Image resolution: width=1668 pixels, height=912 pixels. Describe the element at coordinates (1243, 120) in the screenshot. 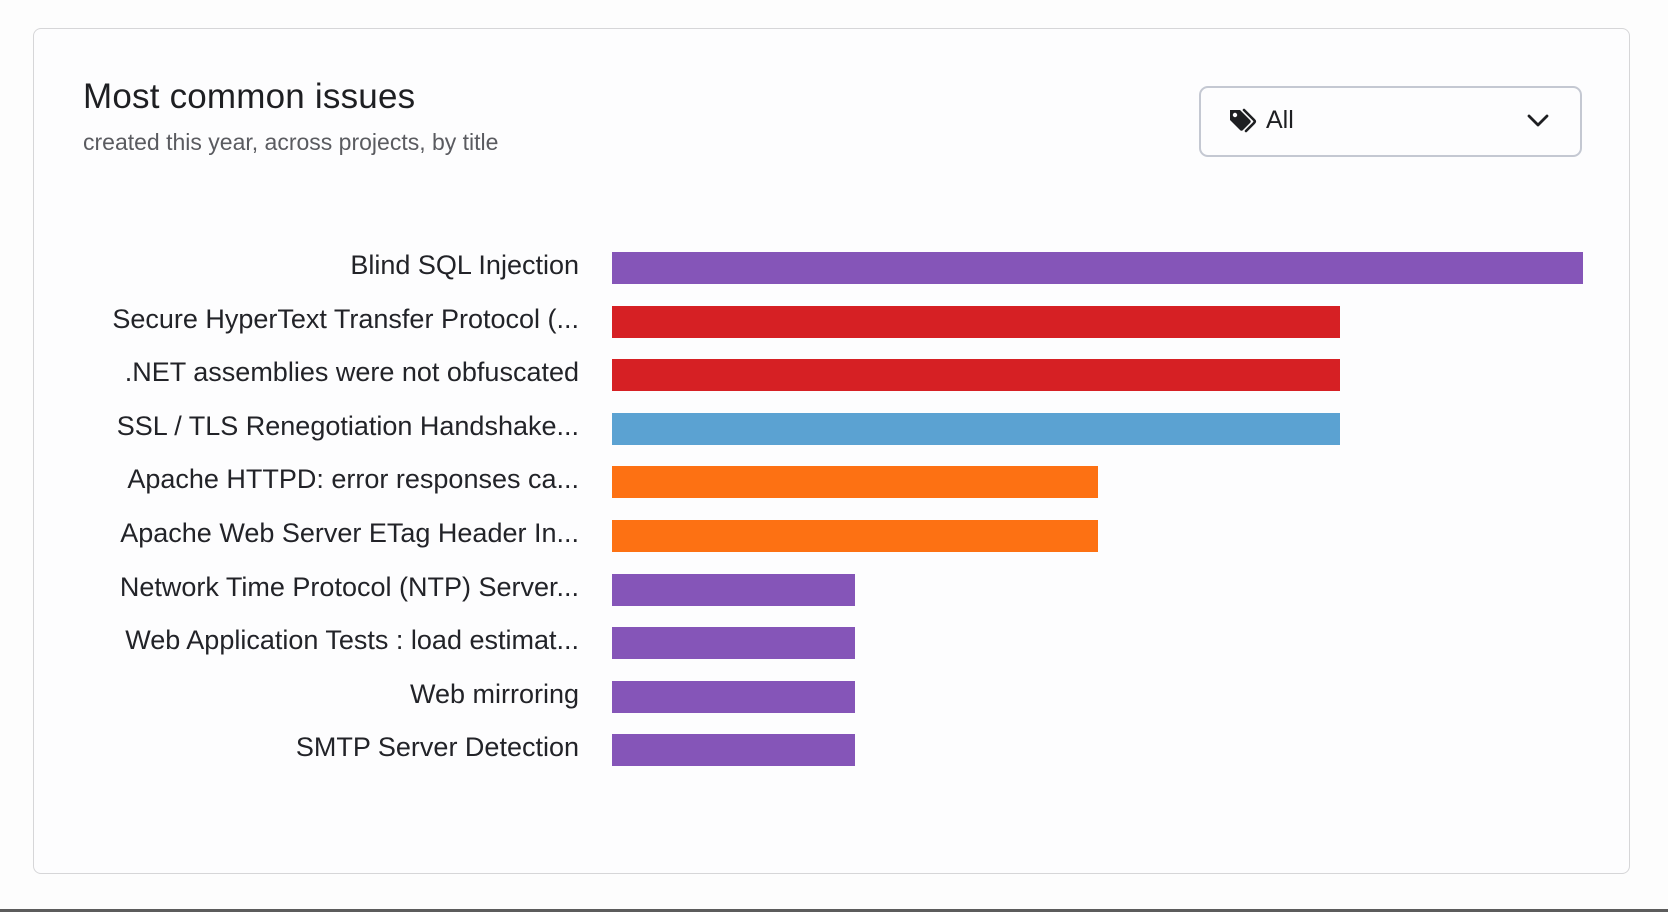

I see `tags-icon` at that location.